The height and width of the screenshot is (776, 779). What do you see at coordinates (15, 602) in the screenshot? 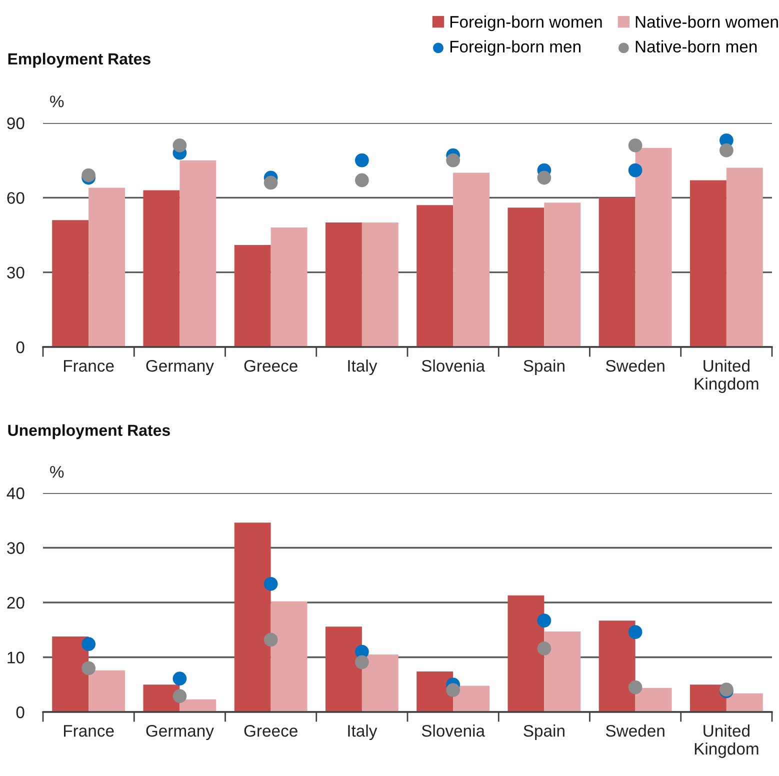
I see `y-tick-label: 20` at bounding box center [15, 602].